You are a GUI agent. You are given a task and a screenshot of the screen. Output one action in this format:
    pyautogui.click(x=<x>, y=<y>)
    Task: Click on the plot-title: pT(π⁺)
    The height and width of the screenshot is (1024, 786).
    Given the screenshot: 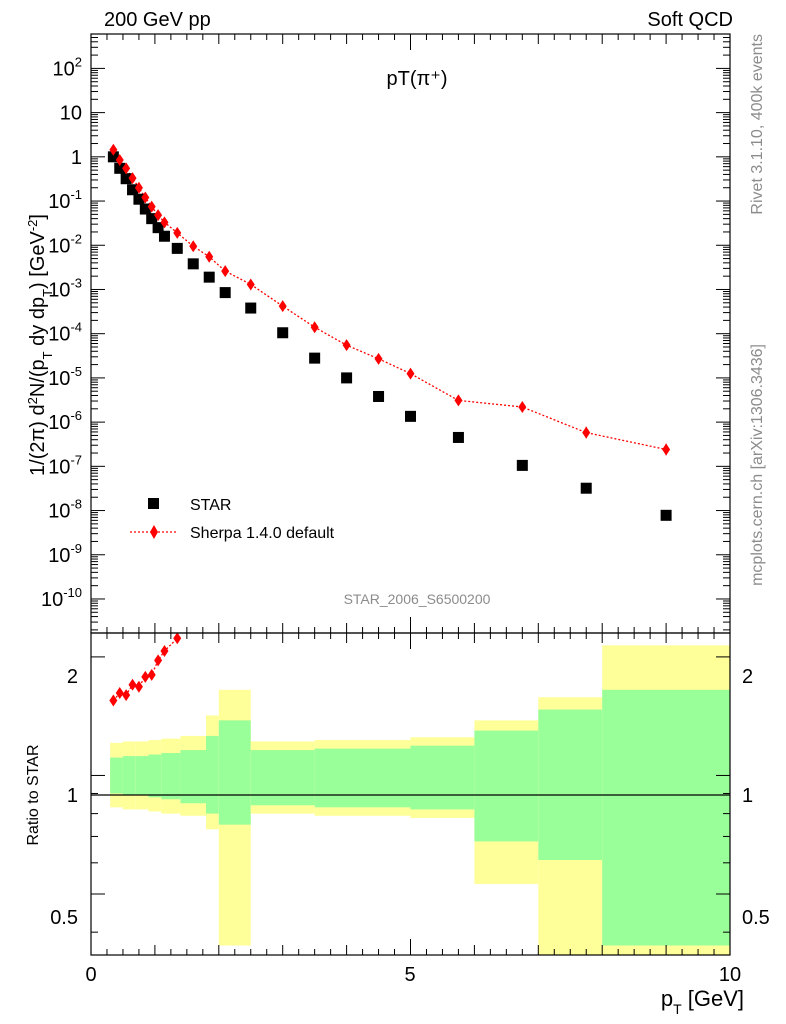 What is the action you would take?
    pyautogui.click(x=416, y=79)
    